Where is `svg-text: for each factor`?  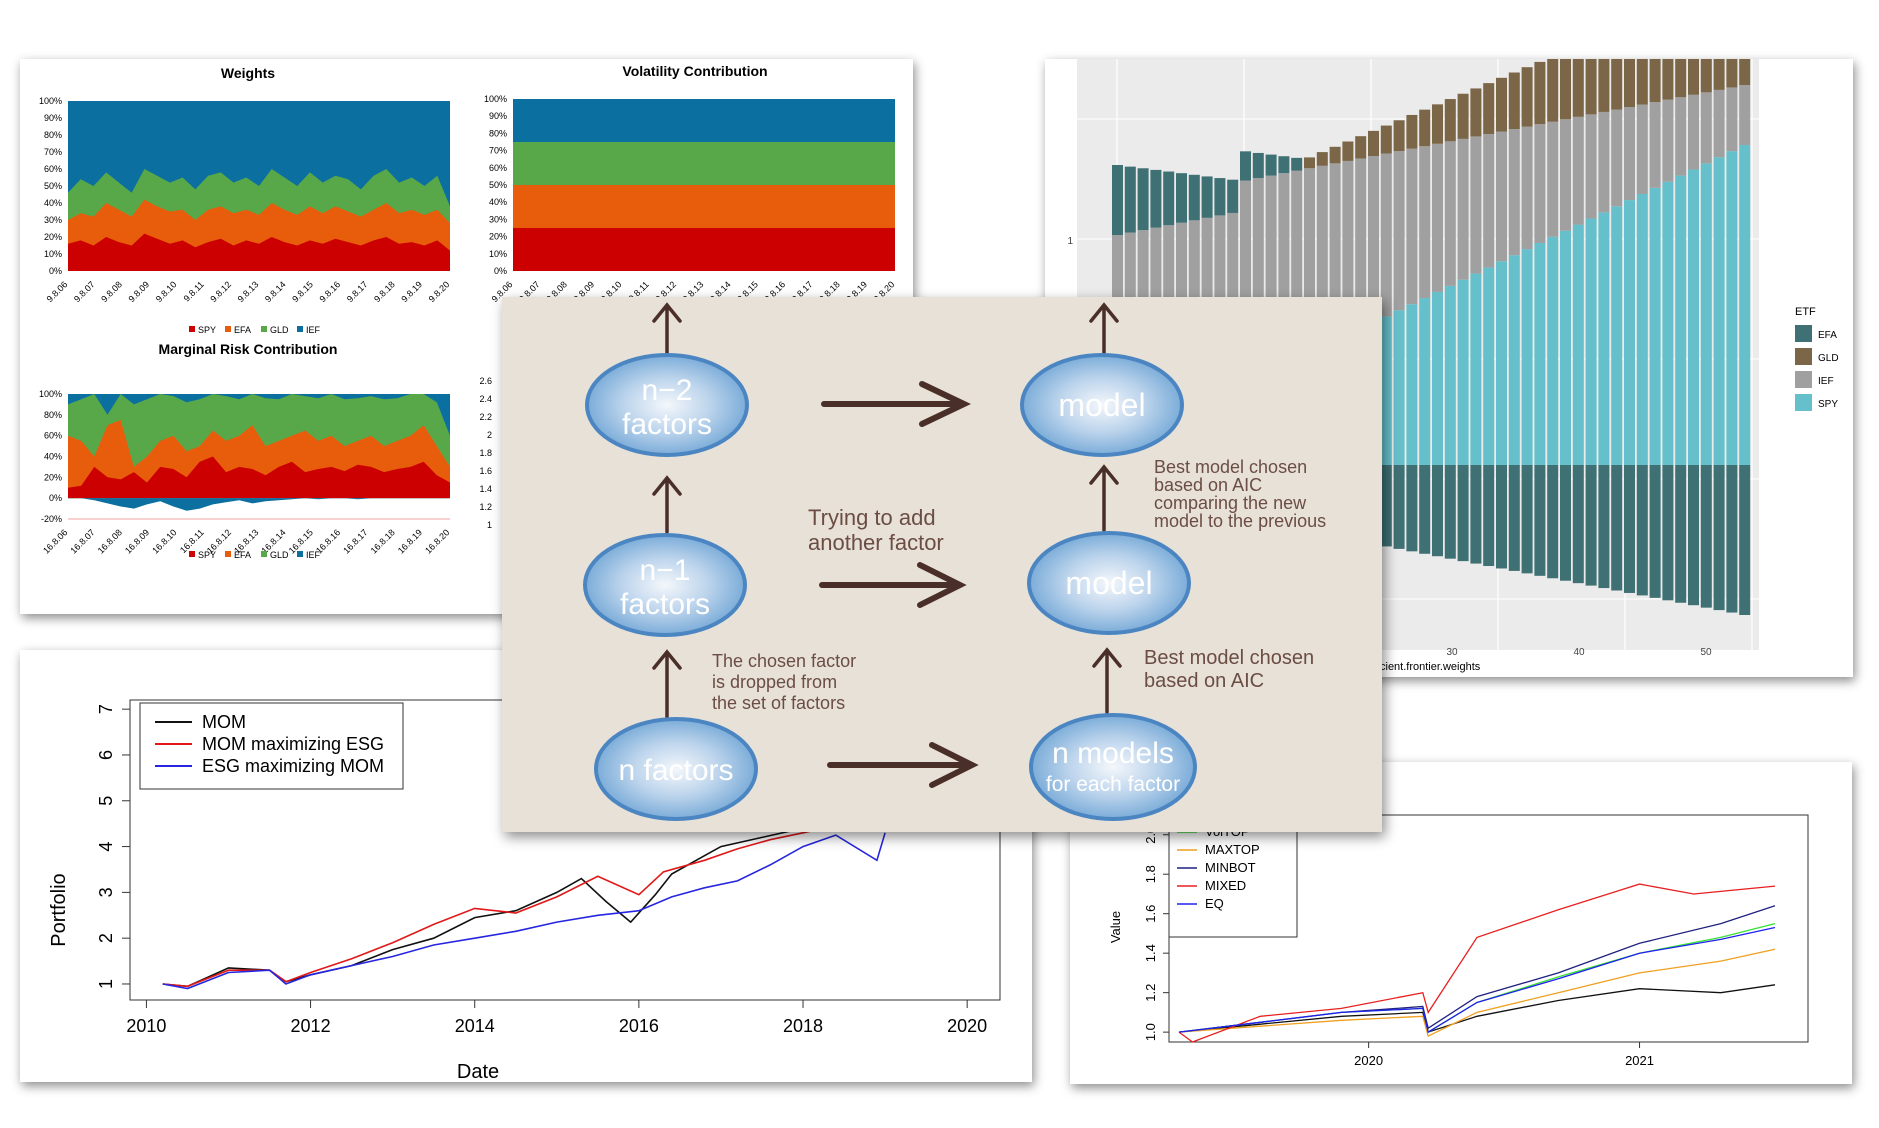 svg-text: for each factor is located at coordinates (1113, 784).